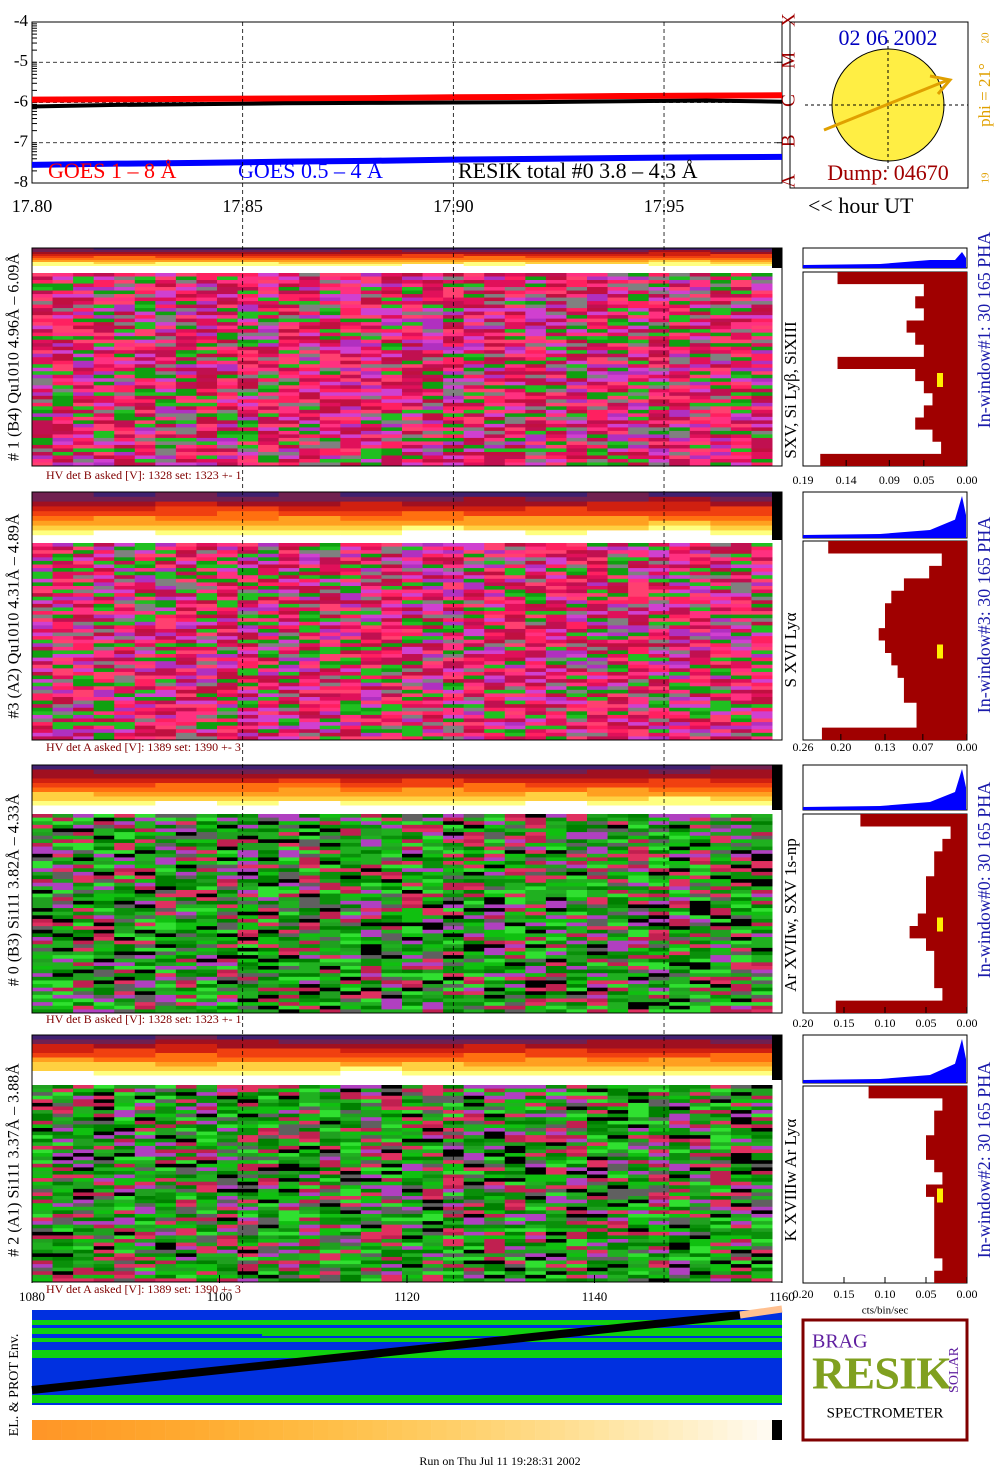 The width and height of the screenshot is (1004, 1476). I want to click on x-tick-label: 0.13, so click(885, 747).